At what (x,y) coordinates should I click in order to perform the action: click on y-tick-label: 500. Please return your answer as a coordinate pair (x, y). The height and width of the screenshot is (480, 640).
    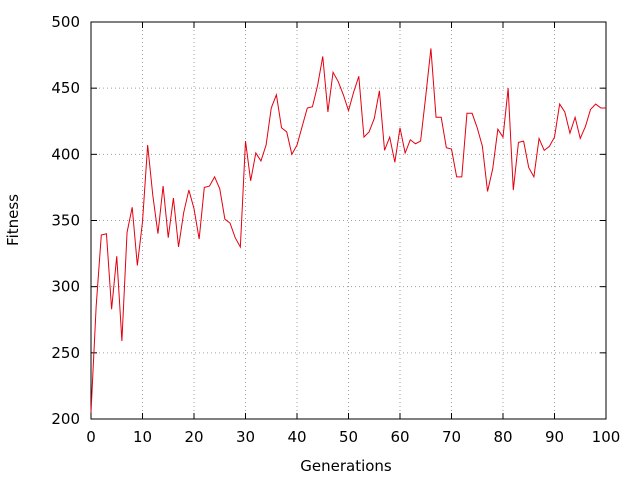
    Looking at the image, I should click on (65, 22).